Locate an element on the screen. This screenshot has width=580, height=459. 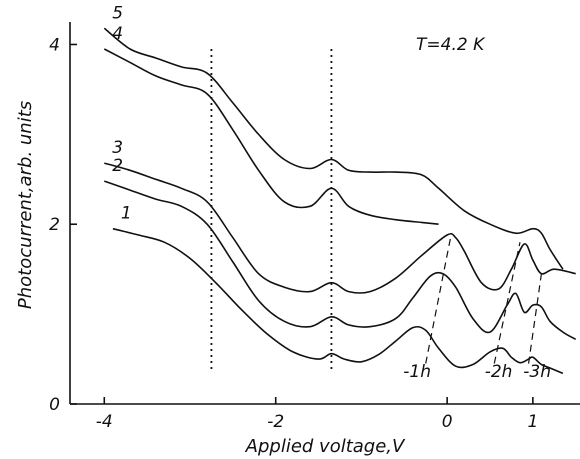
series-4-label: 4 is located at coordinates (117, 34).